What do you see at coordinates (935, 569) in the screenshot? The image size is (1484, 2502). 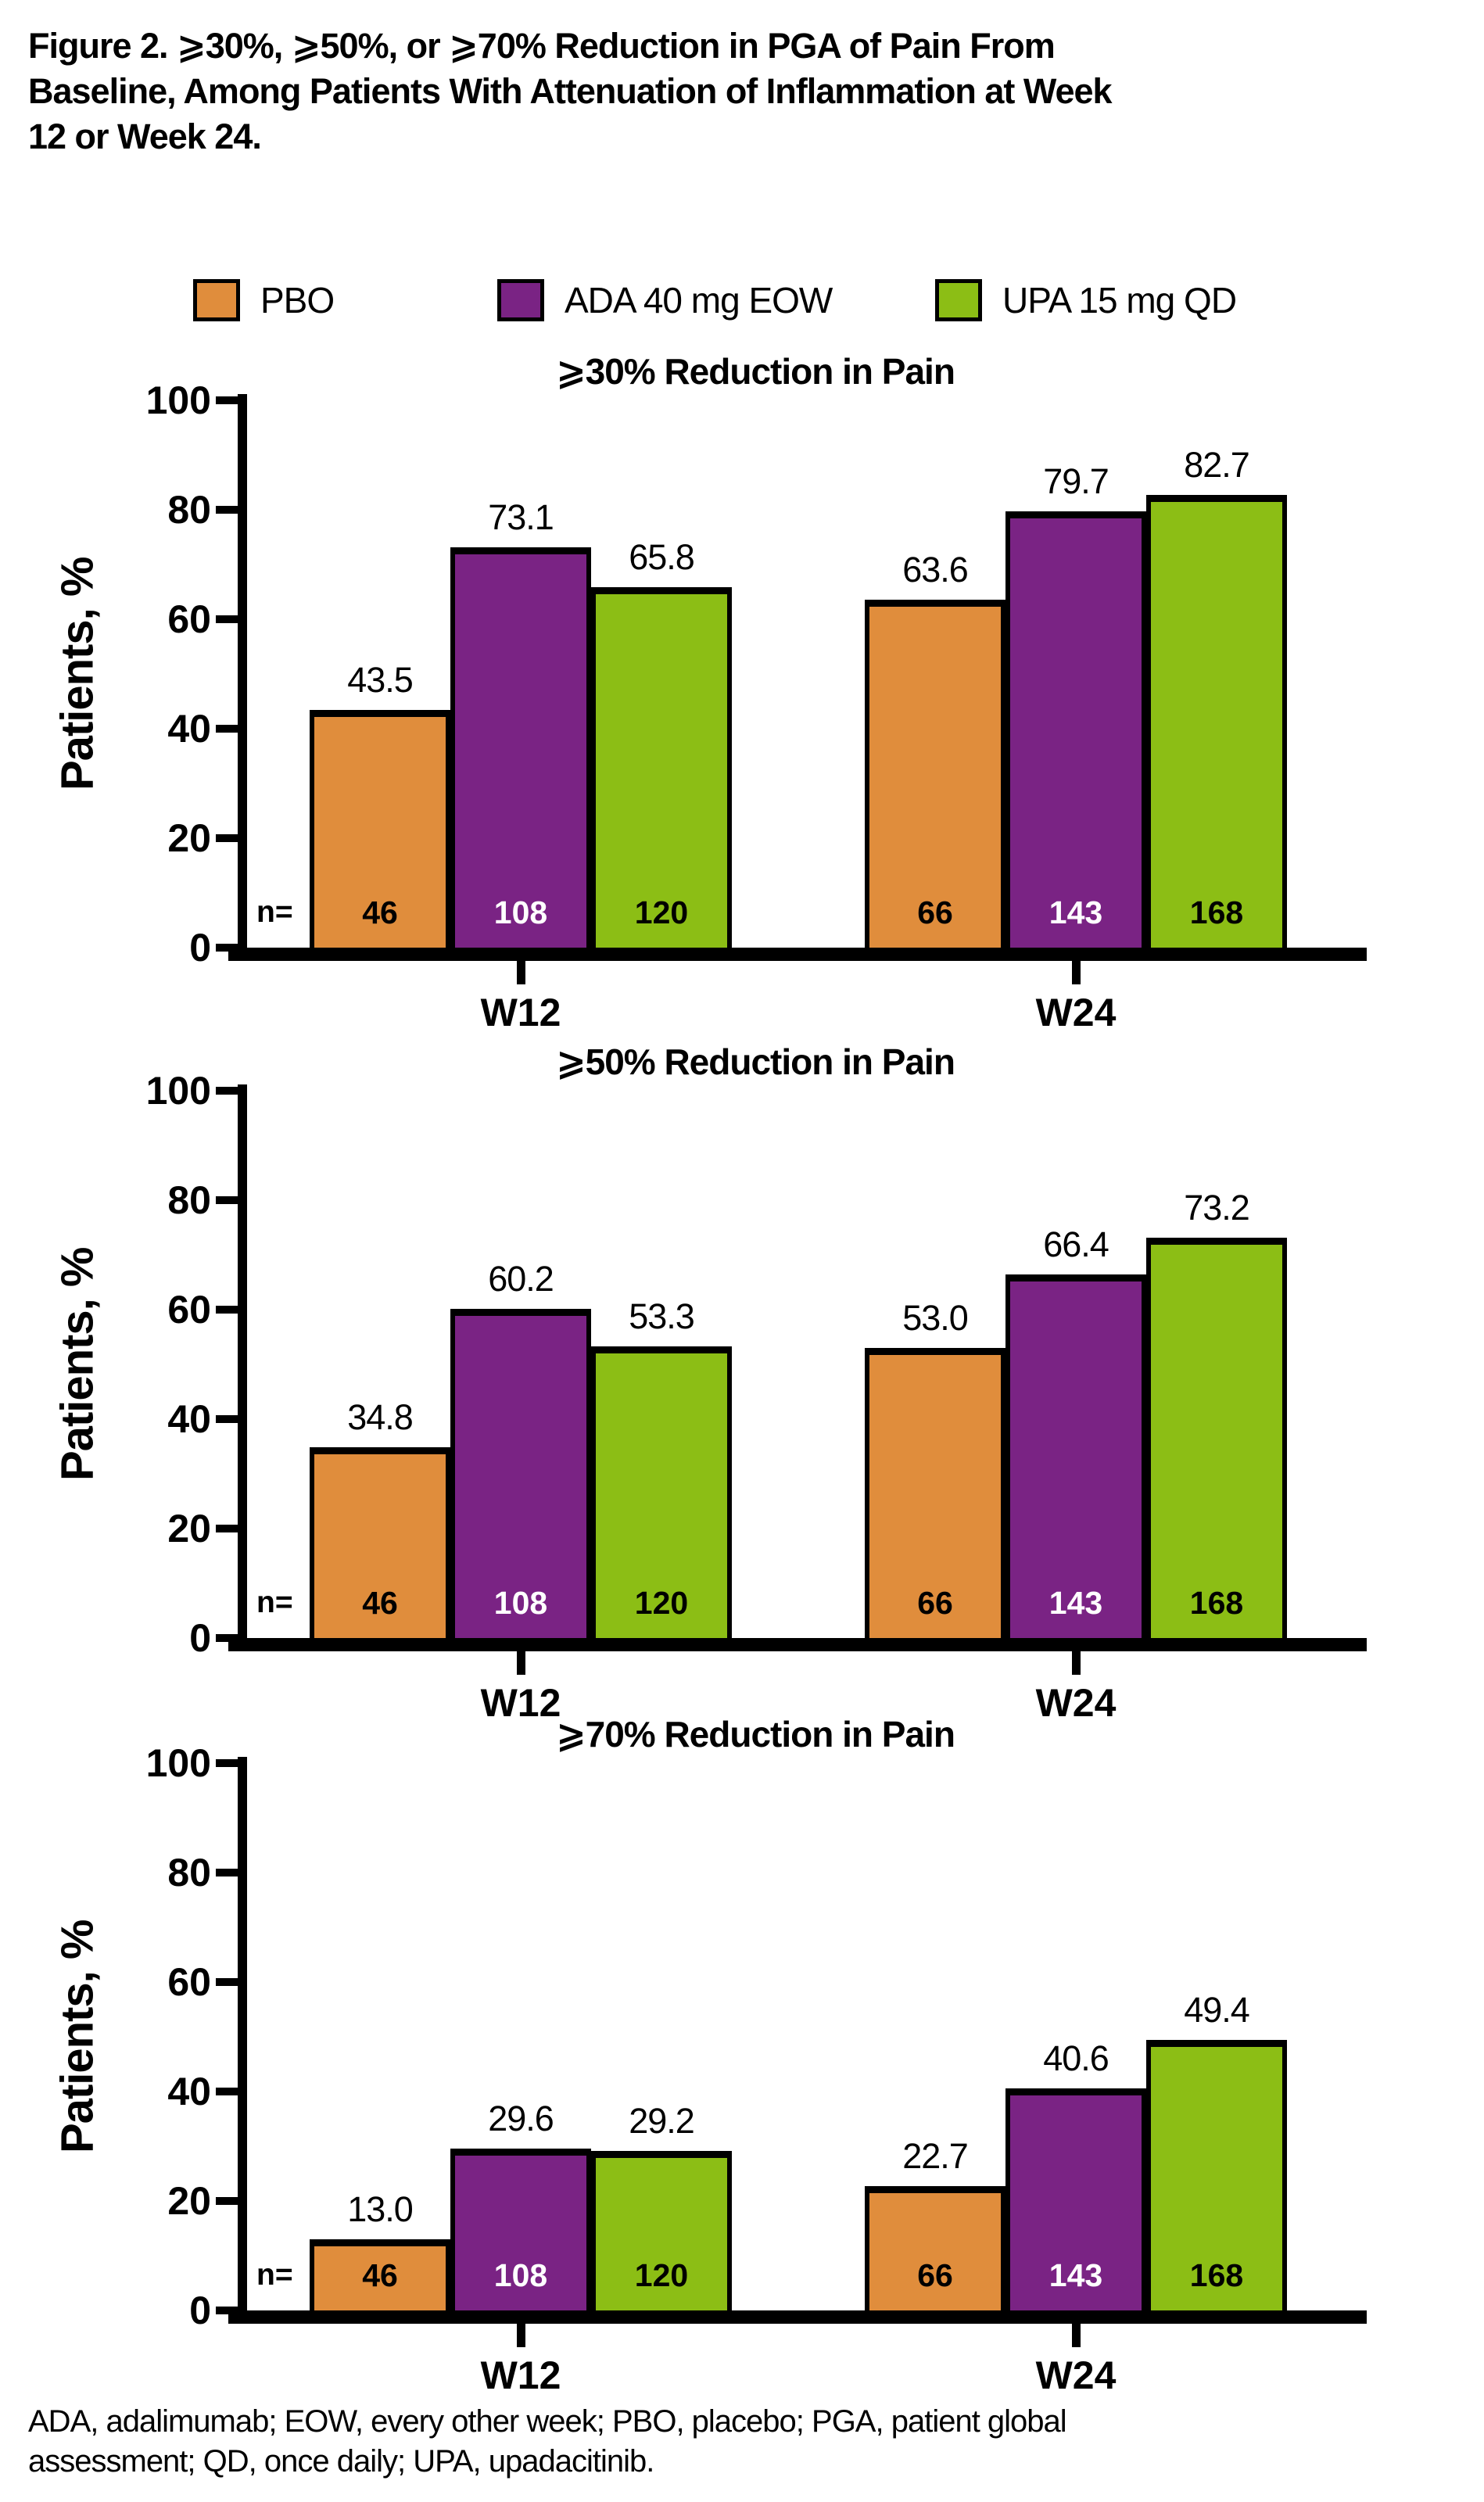 I see `value-label-pbo-w24: 63.6` at bounding box center [935, 569].